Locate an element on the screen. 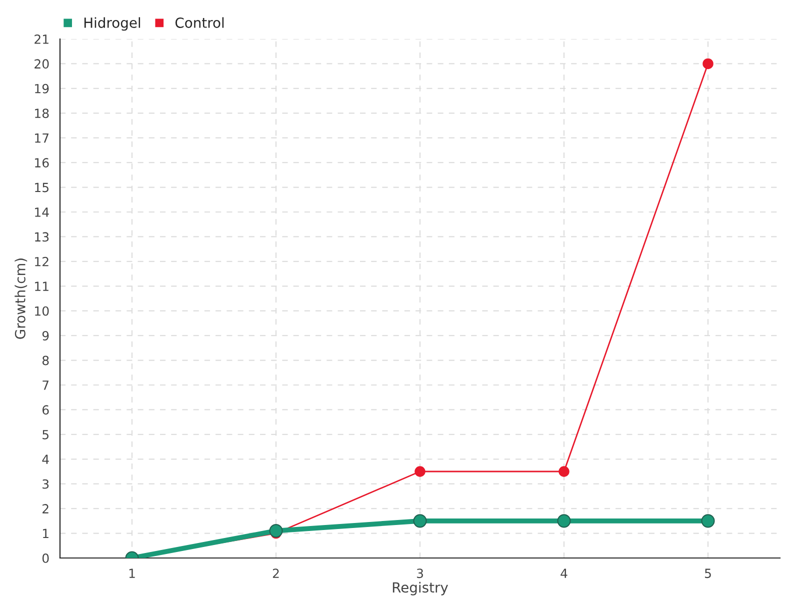 This screenshot has width=800, height=600. y-tick-label: 17 is located at coordinates (42, 138).